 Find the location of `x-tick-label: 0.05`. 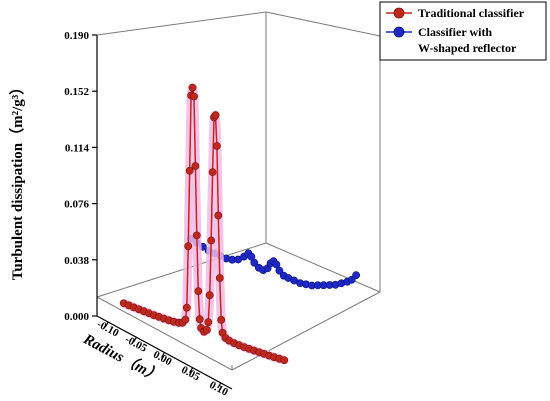

x-tick-label: 0.05 is located at coordinates (190, 374).